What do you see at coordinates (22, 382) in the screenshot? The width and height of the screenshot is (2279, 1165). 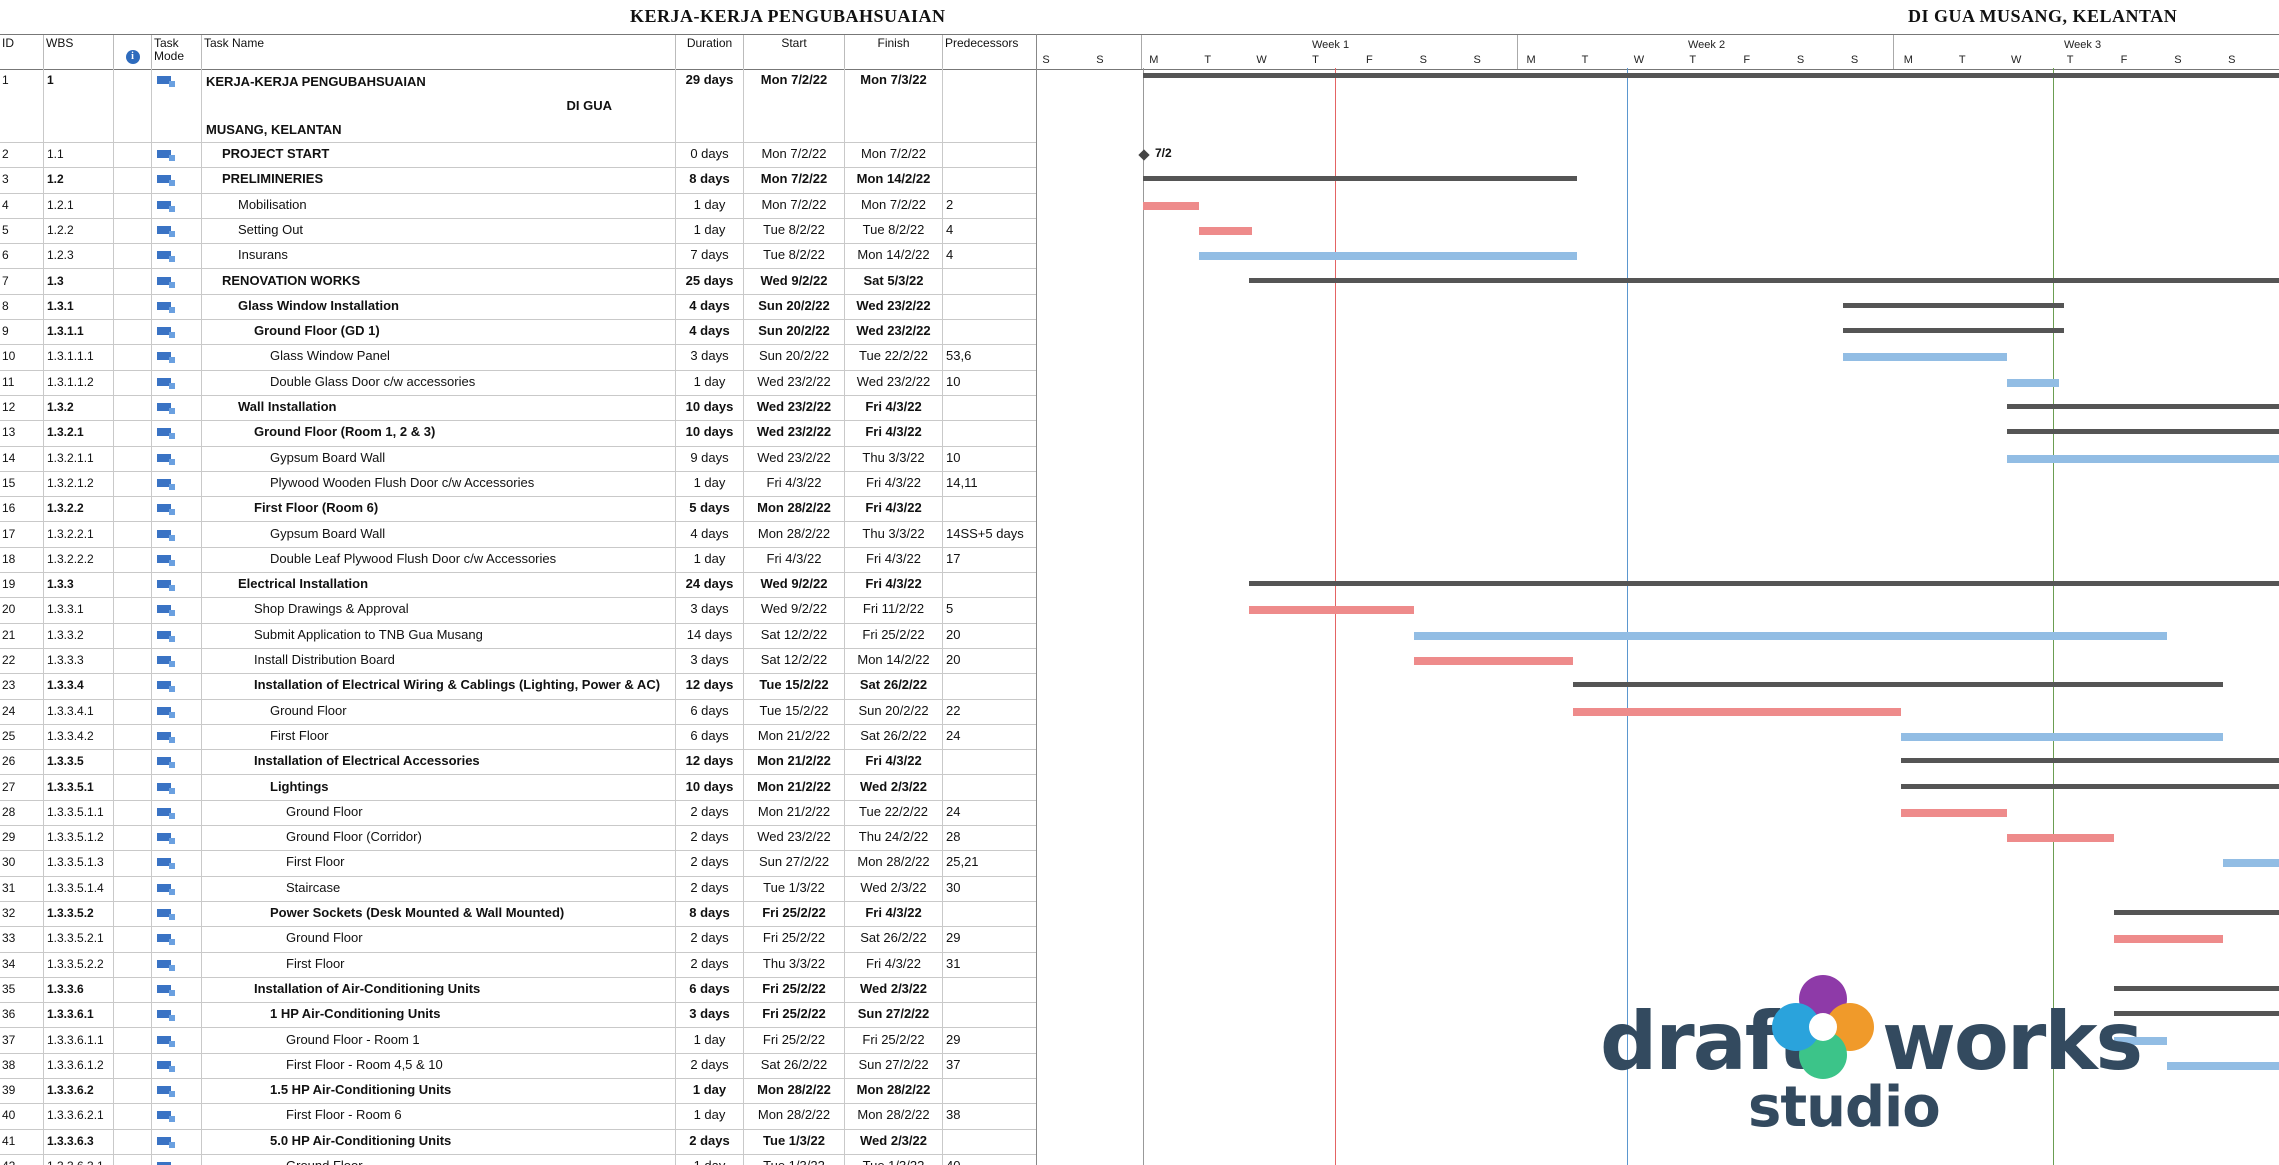 I see `row-id: 11` at bounding box center [22, 382].